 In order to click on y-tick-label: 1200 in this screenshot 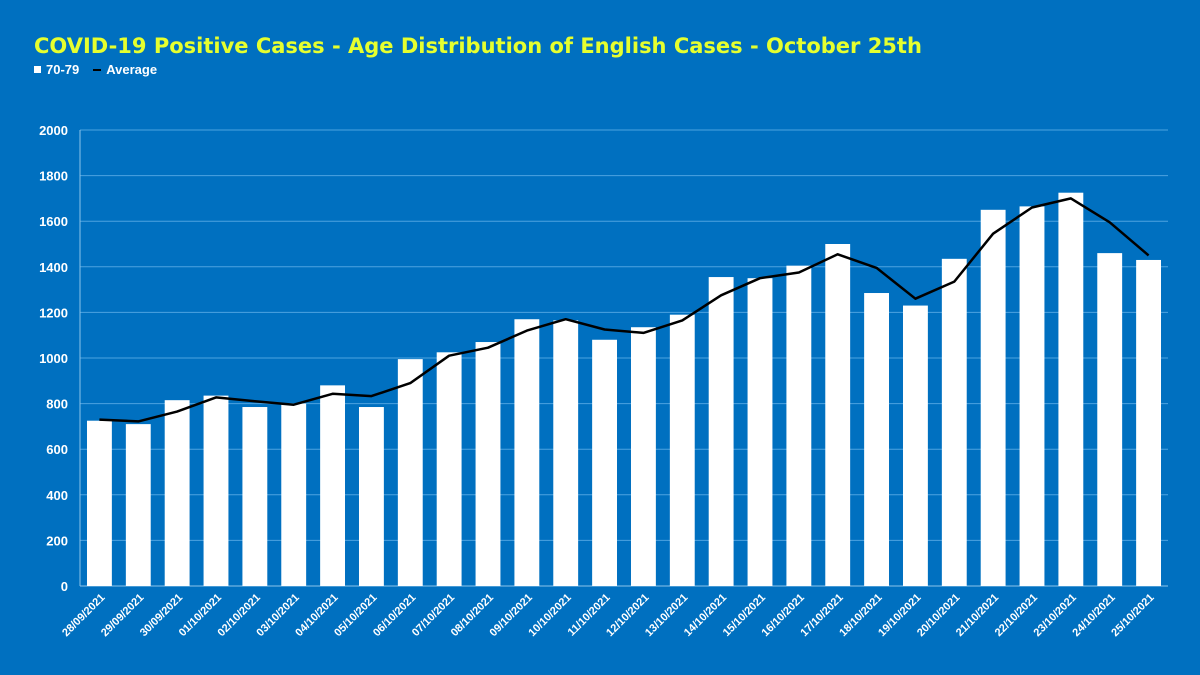, I will do `click(53, 312)`.